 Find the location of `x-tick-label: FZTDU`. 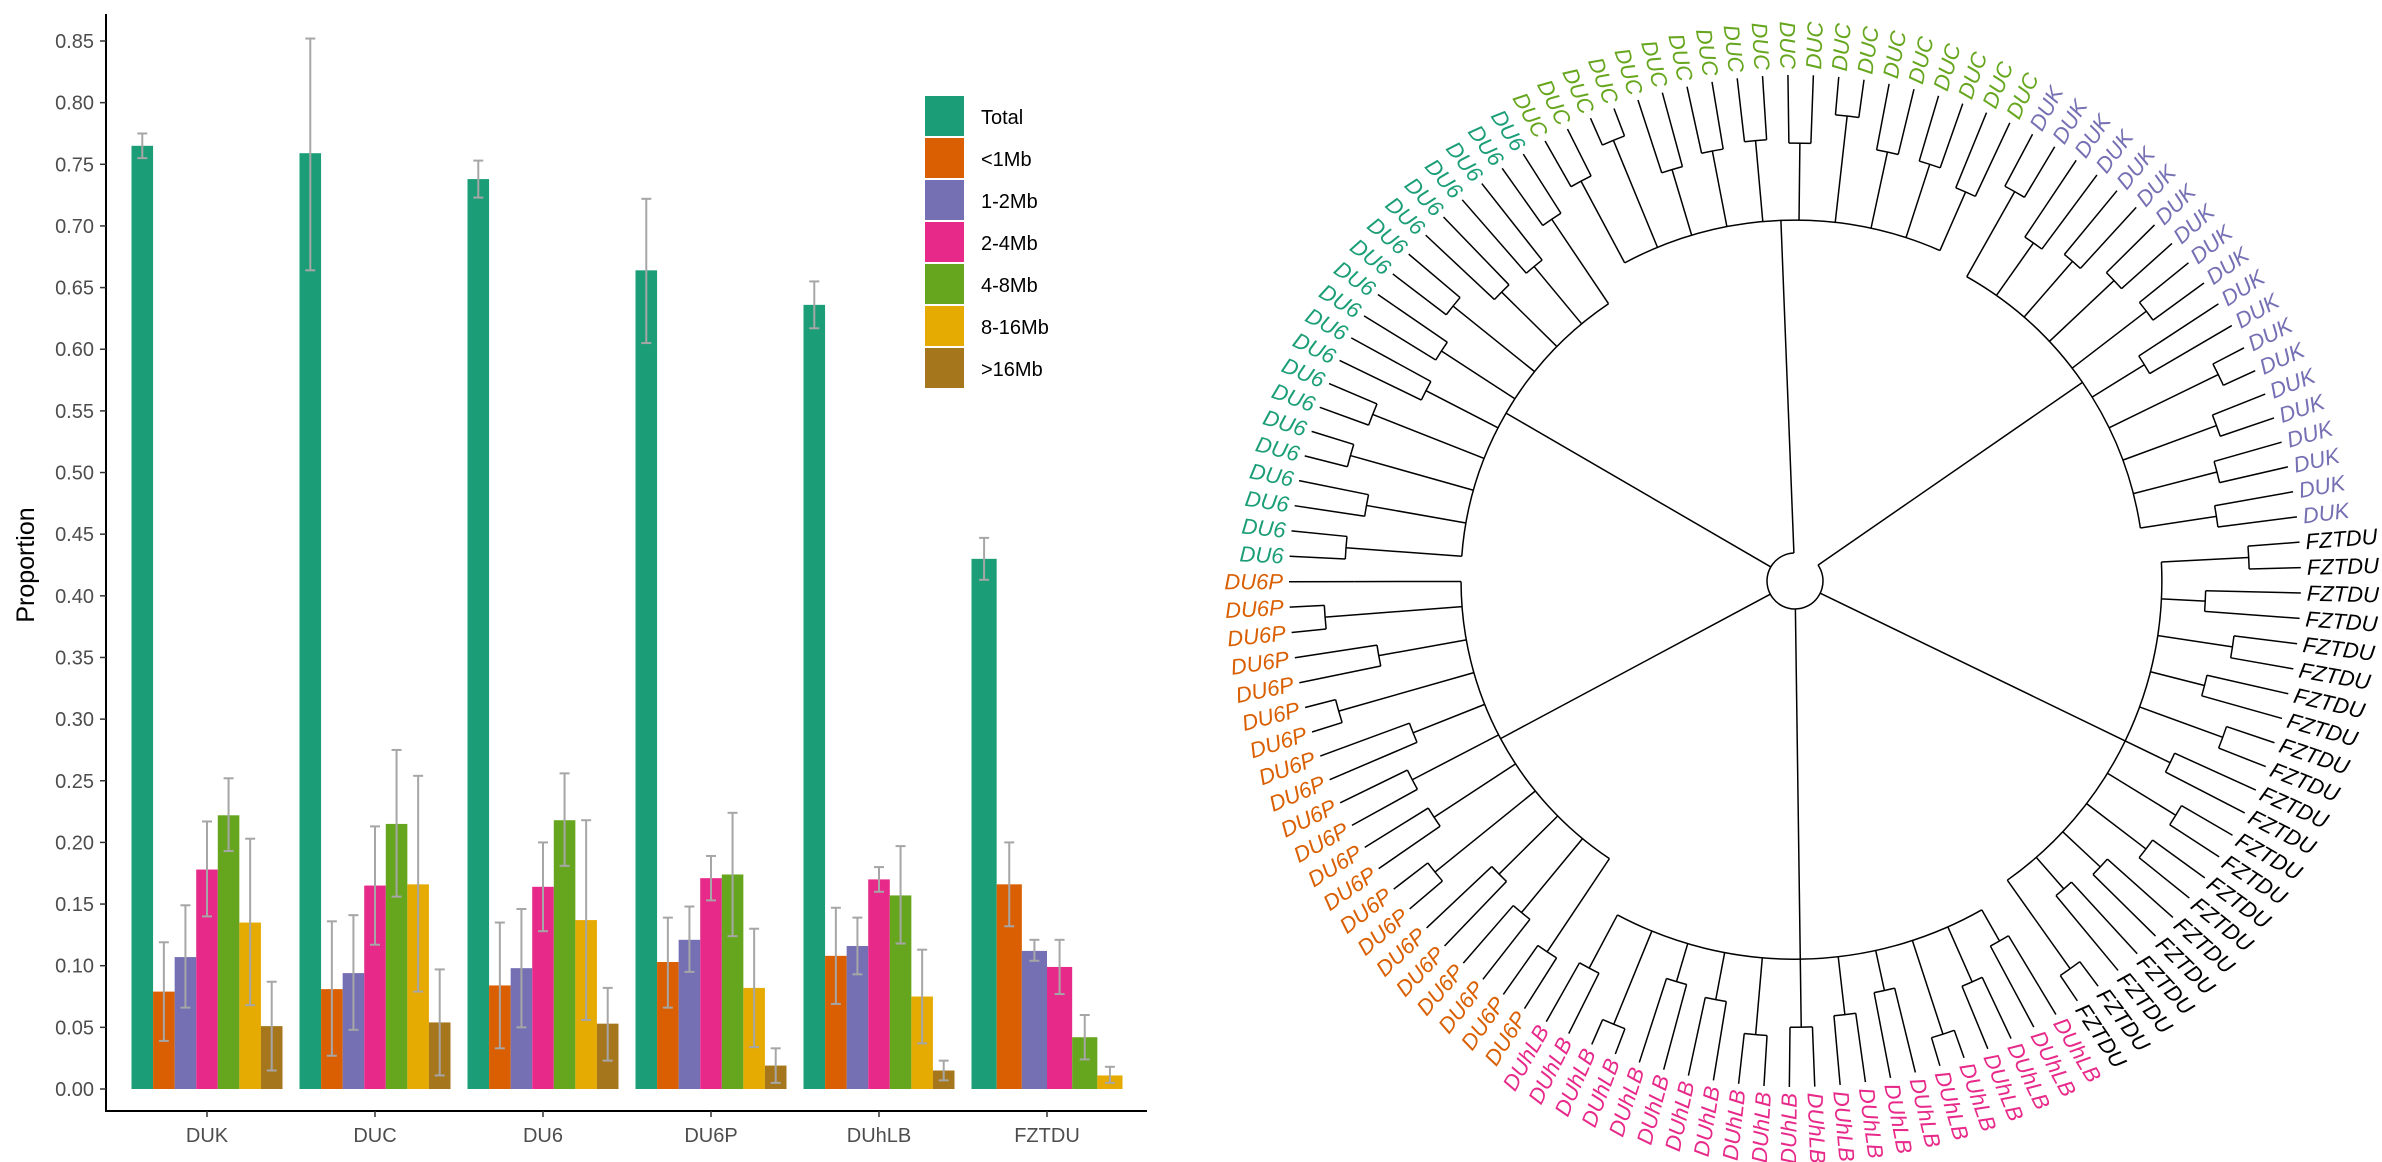

x-tick-label: FZTDU is located at coordinates (1047, 1136).